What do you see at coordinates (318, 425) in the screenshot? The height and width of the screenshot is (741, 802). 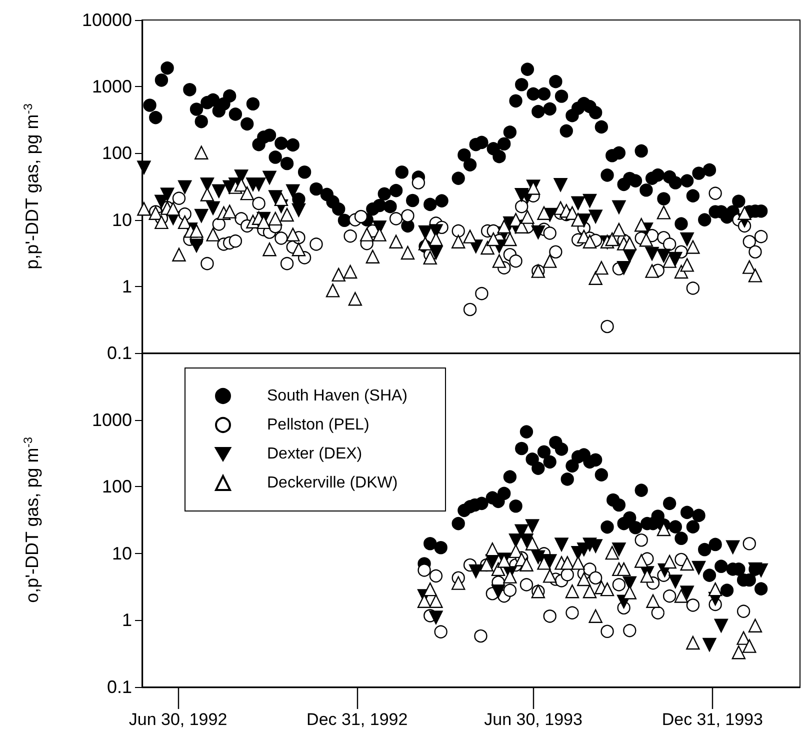 I see `legend-label: Pellston (PEL)` at bounding box center [318, 425].